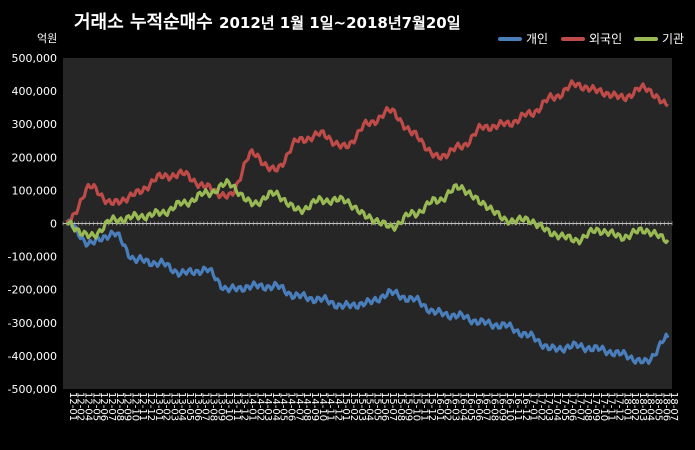 The height and width of the screenshot is (450, 695). I want to click on x-tick-label: 13-01, so click(158, 406).